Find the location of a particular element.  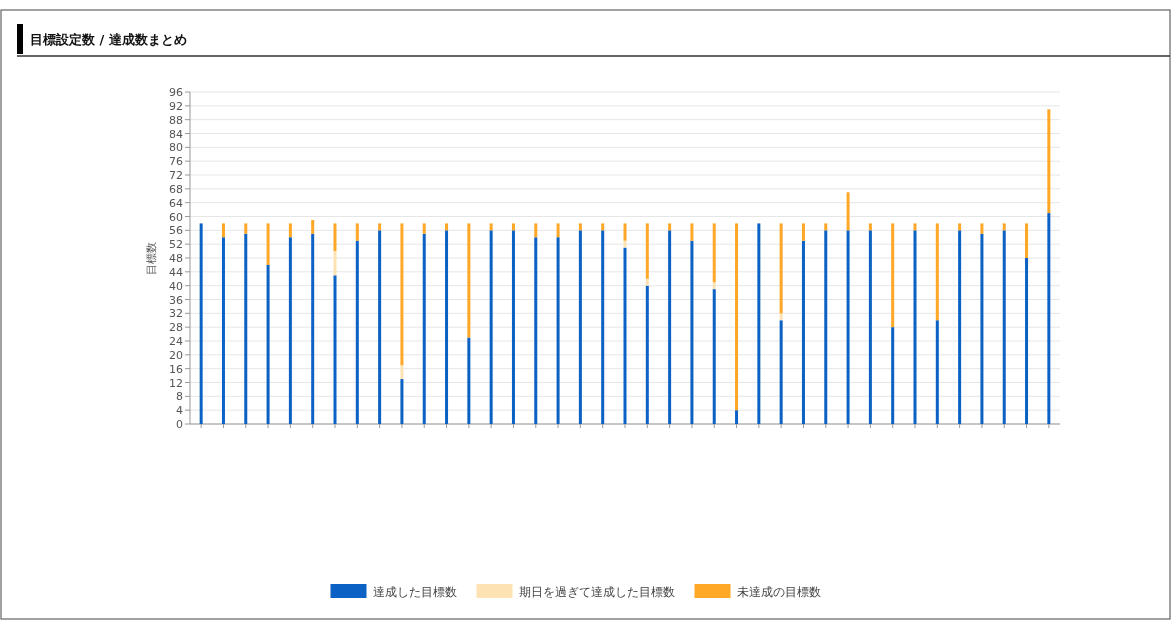

y-tick-label: 16 is located at coordinates (176, 369).